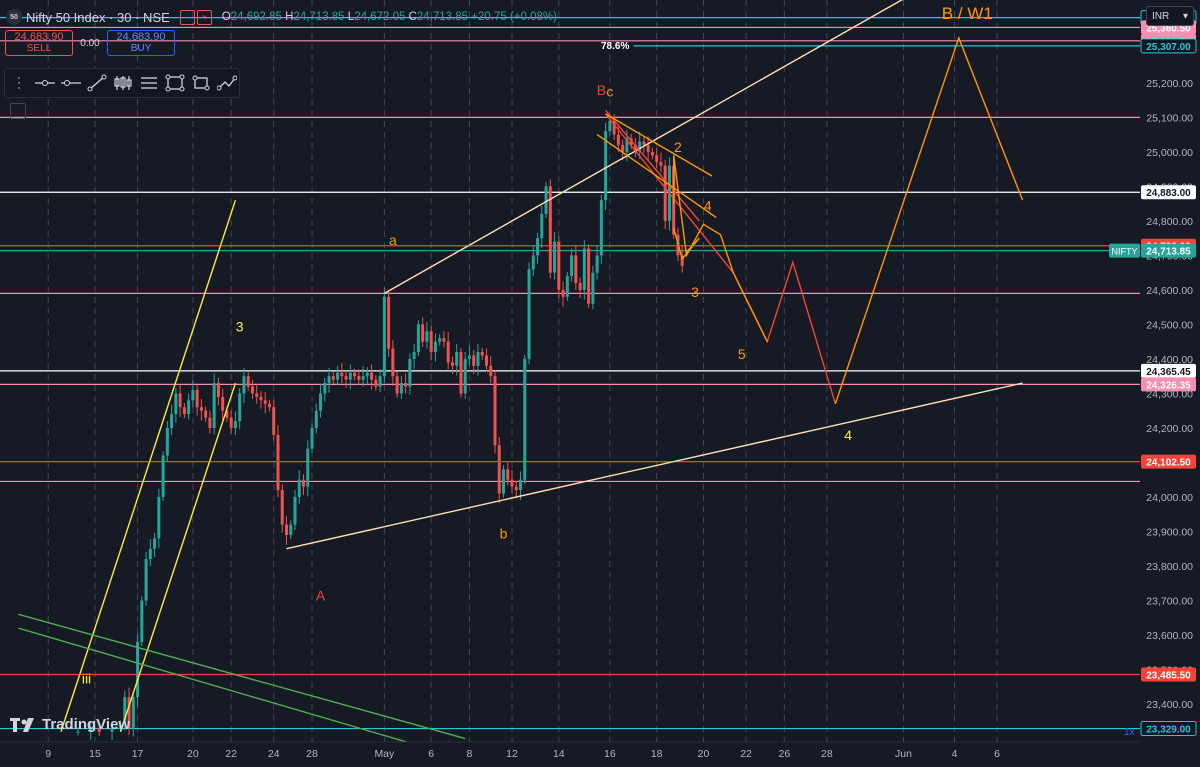 This screenshot has width=1200, height=767. I want to click on high-value: 24,713.85, so click(319, 17).